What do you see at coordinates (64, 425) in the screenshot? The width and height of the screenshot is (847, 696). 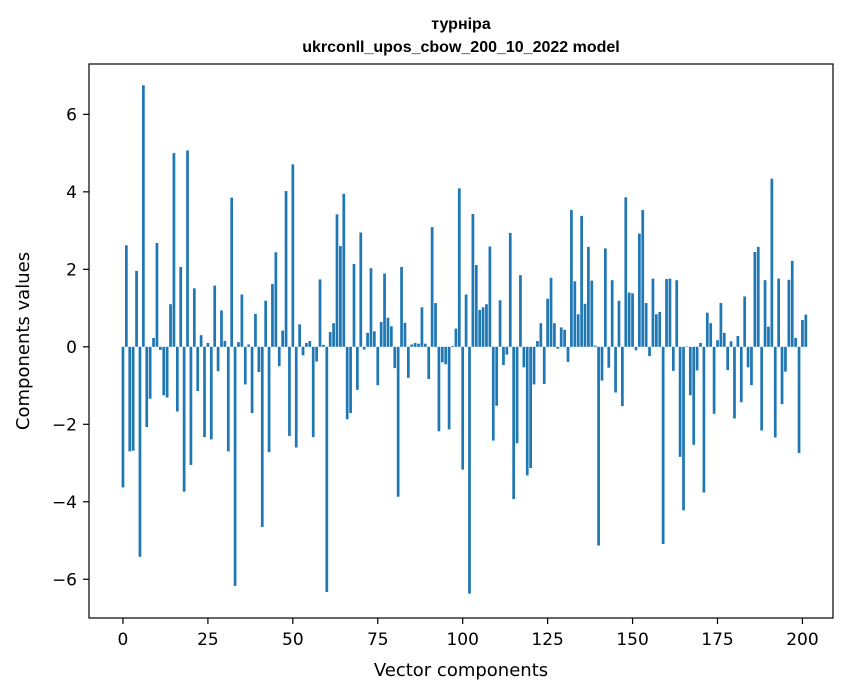 I see `y-tick-label: −2` at bounding box center [64, 425].